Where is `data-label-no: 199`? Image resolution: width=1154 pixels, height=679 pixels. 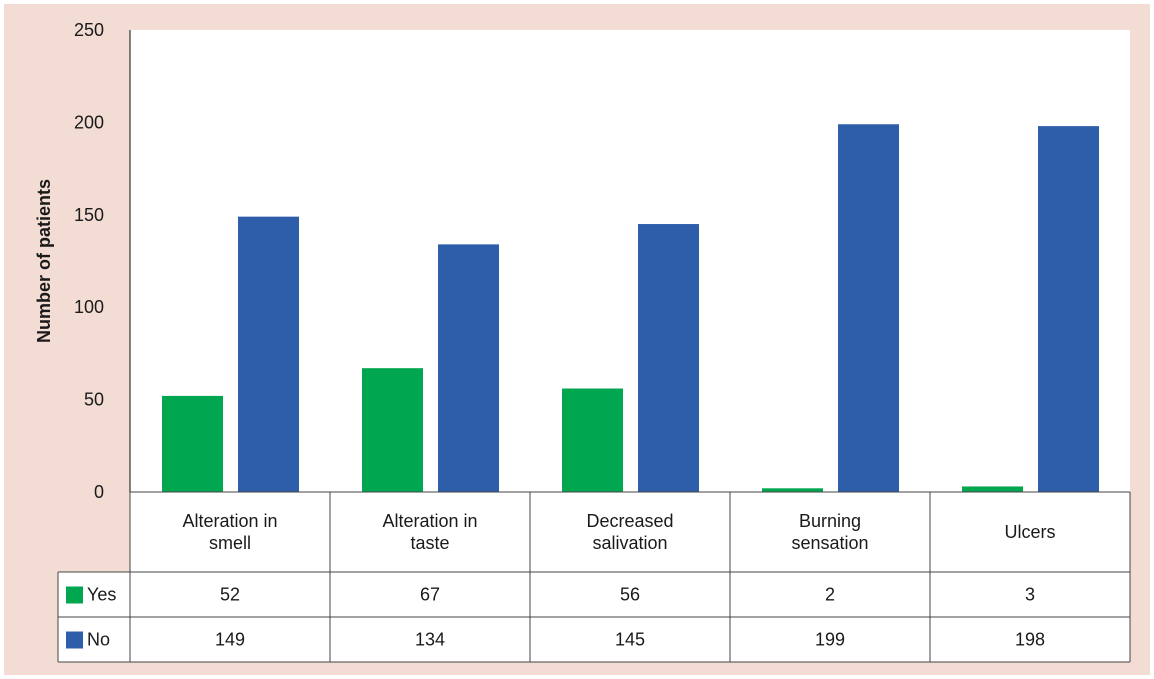 data-label-no: 199 is located at coordinates (830, 640).